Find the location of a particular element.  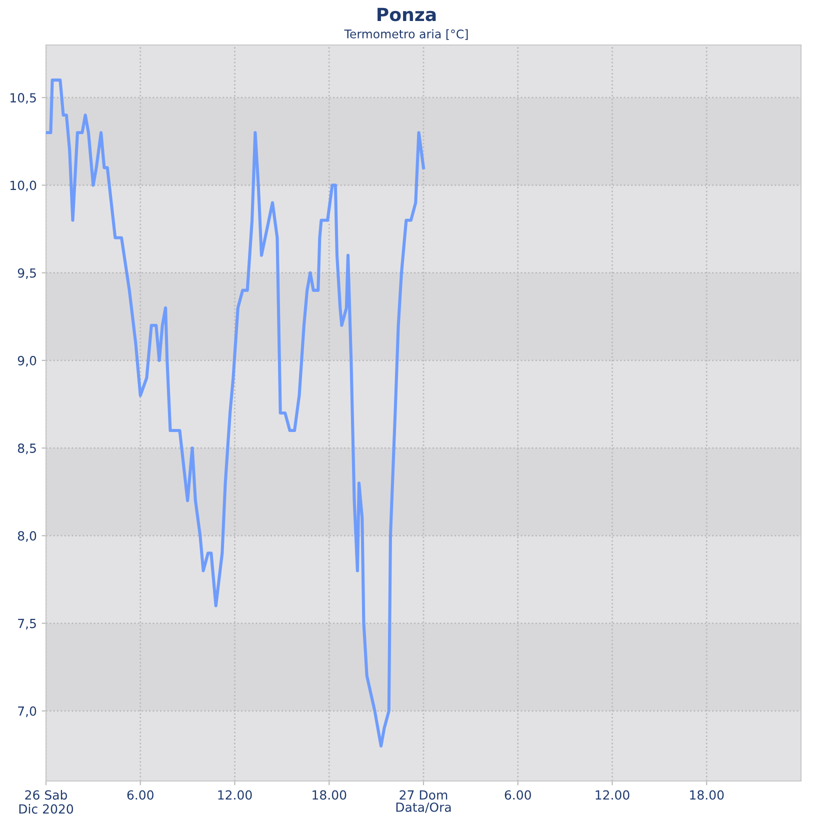

chart-subtitle: Termometro aria [°C] is located at coordinates (406, 34).